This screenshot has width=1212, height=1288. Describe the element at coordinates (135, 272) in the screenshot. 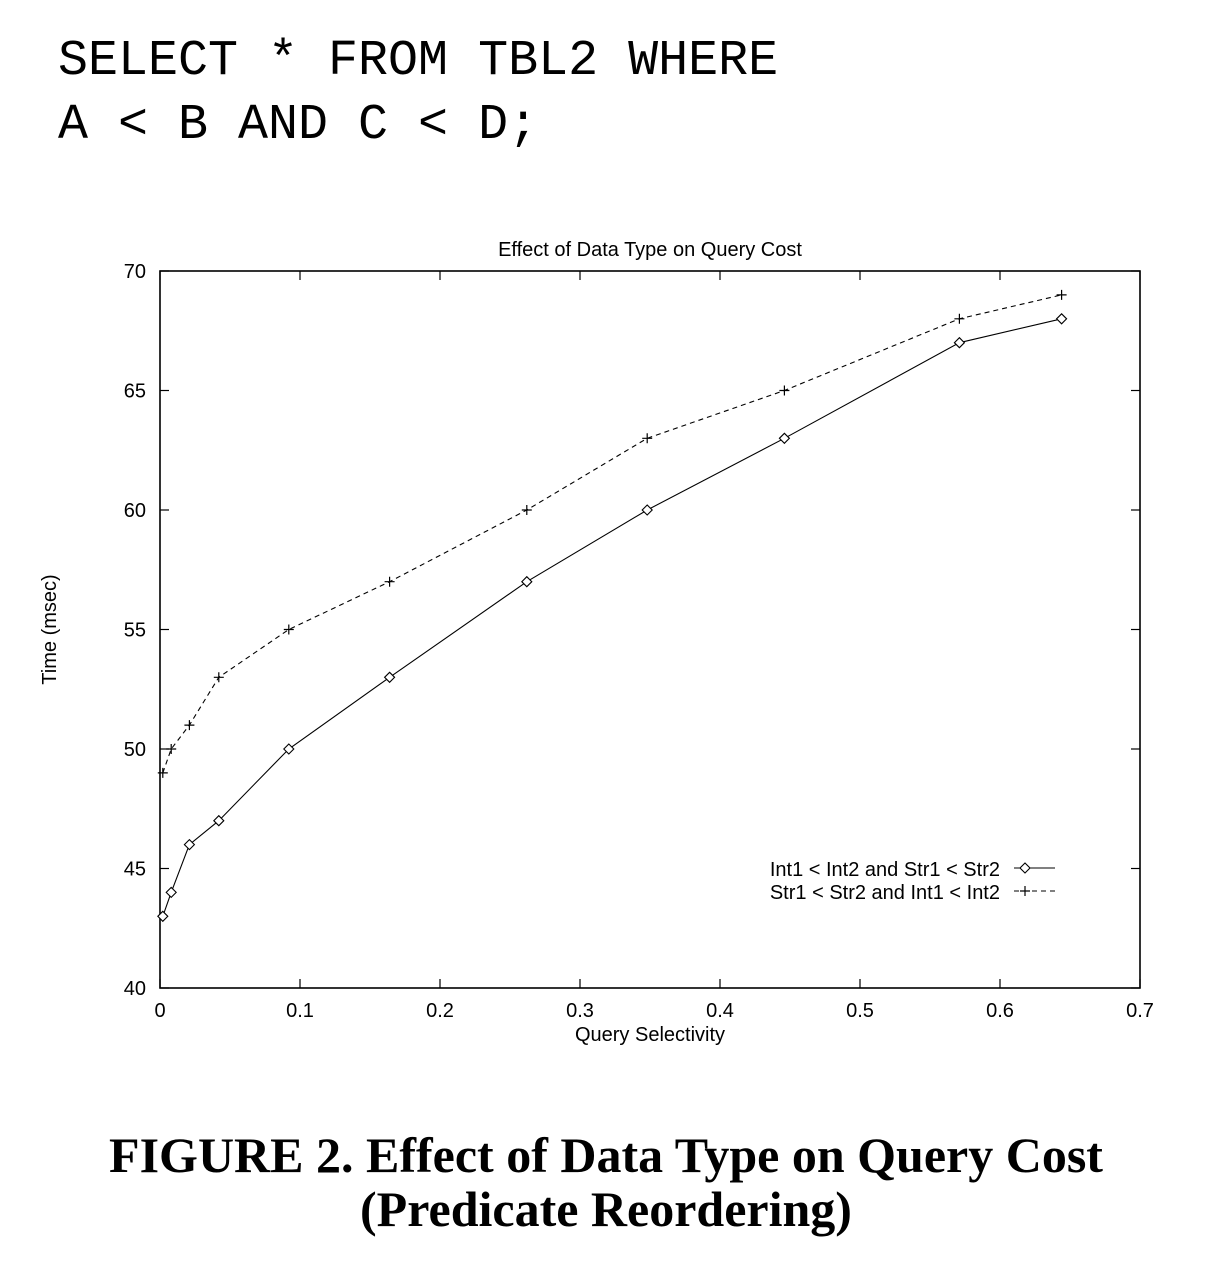

I see `y-tick-label: 70` at that location.